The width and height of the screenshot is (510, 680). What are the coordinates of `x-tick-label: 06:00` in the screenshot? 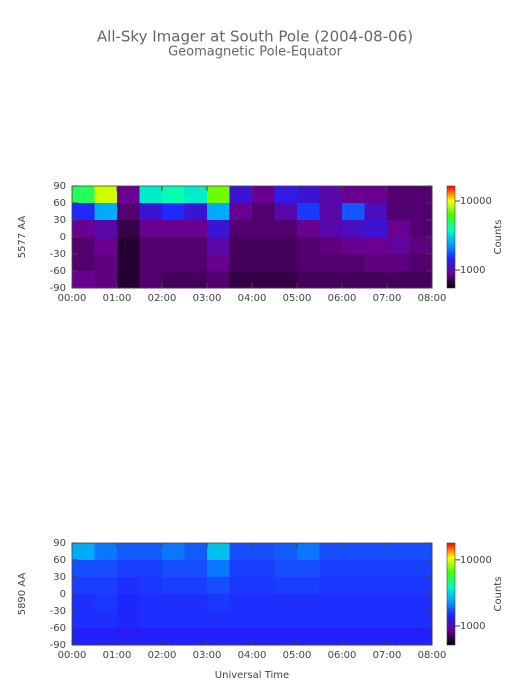 It's located at (342, 655).